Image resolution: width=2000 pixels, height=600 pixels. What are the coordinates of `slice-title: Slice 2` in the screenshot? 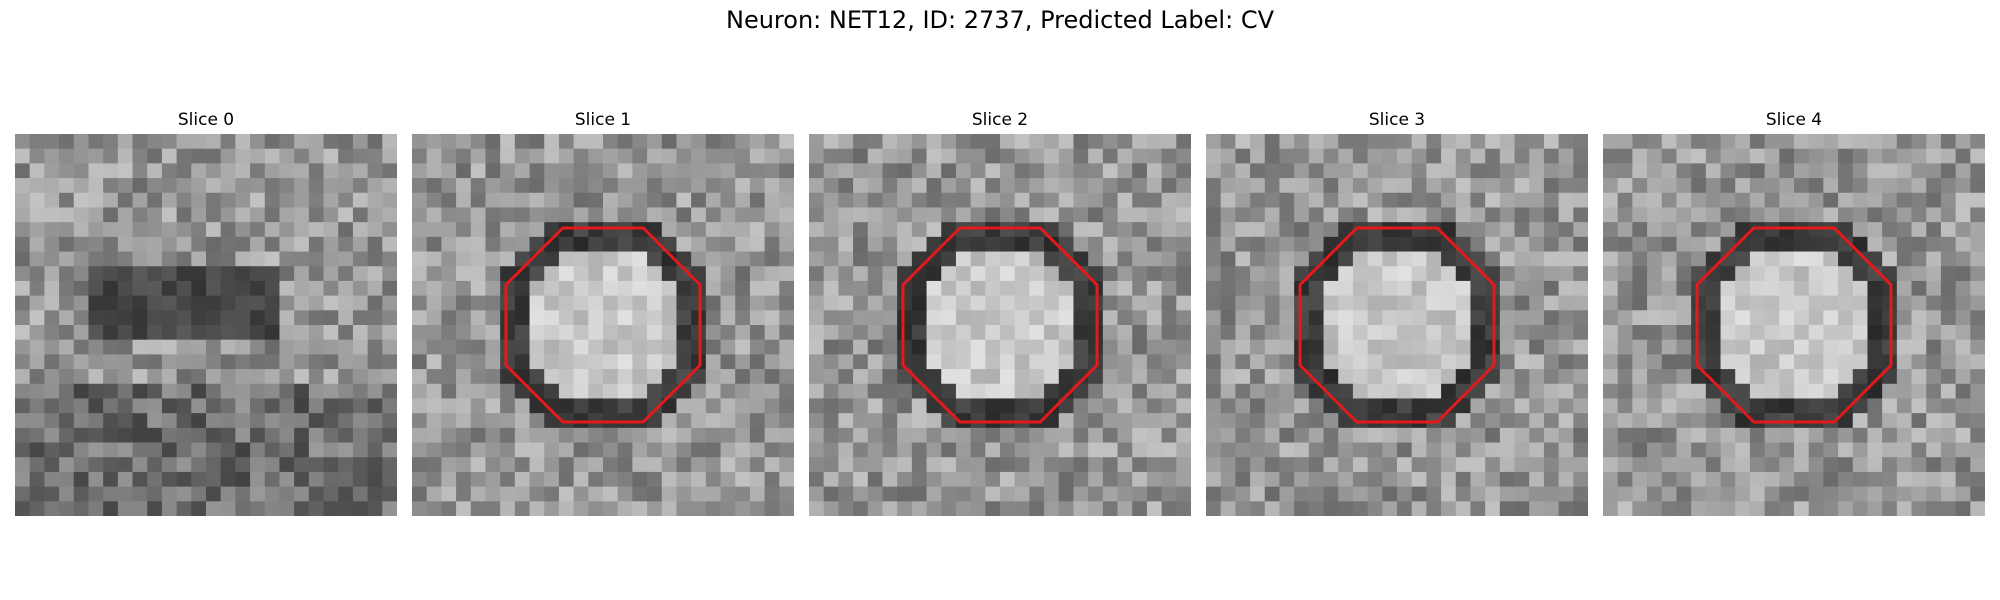 It's located at (1000, 120).